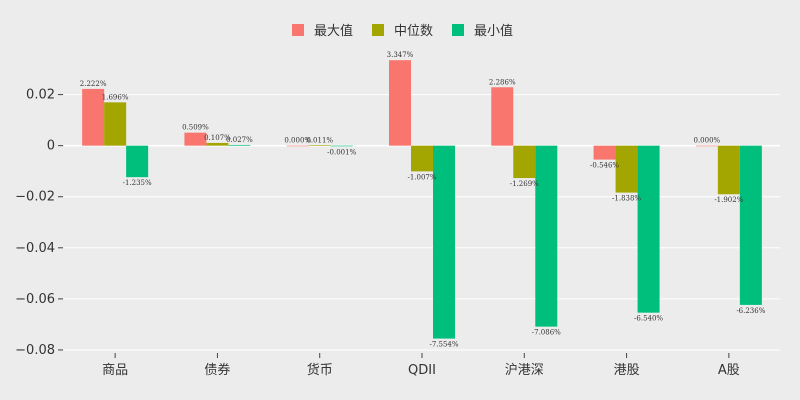 The height and width of the screenshot is (400, 800). Describe the element at coordinates (217, 370) in the screenshot. I see `x-tick-label: 债券` at that location.